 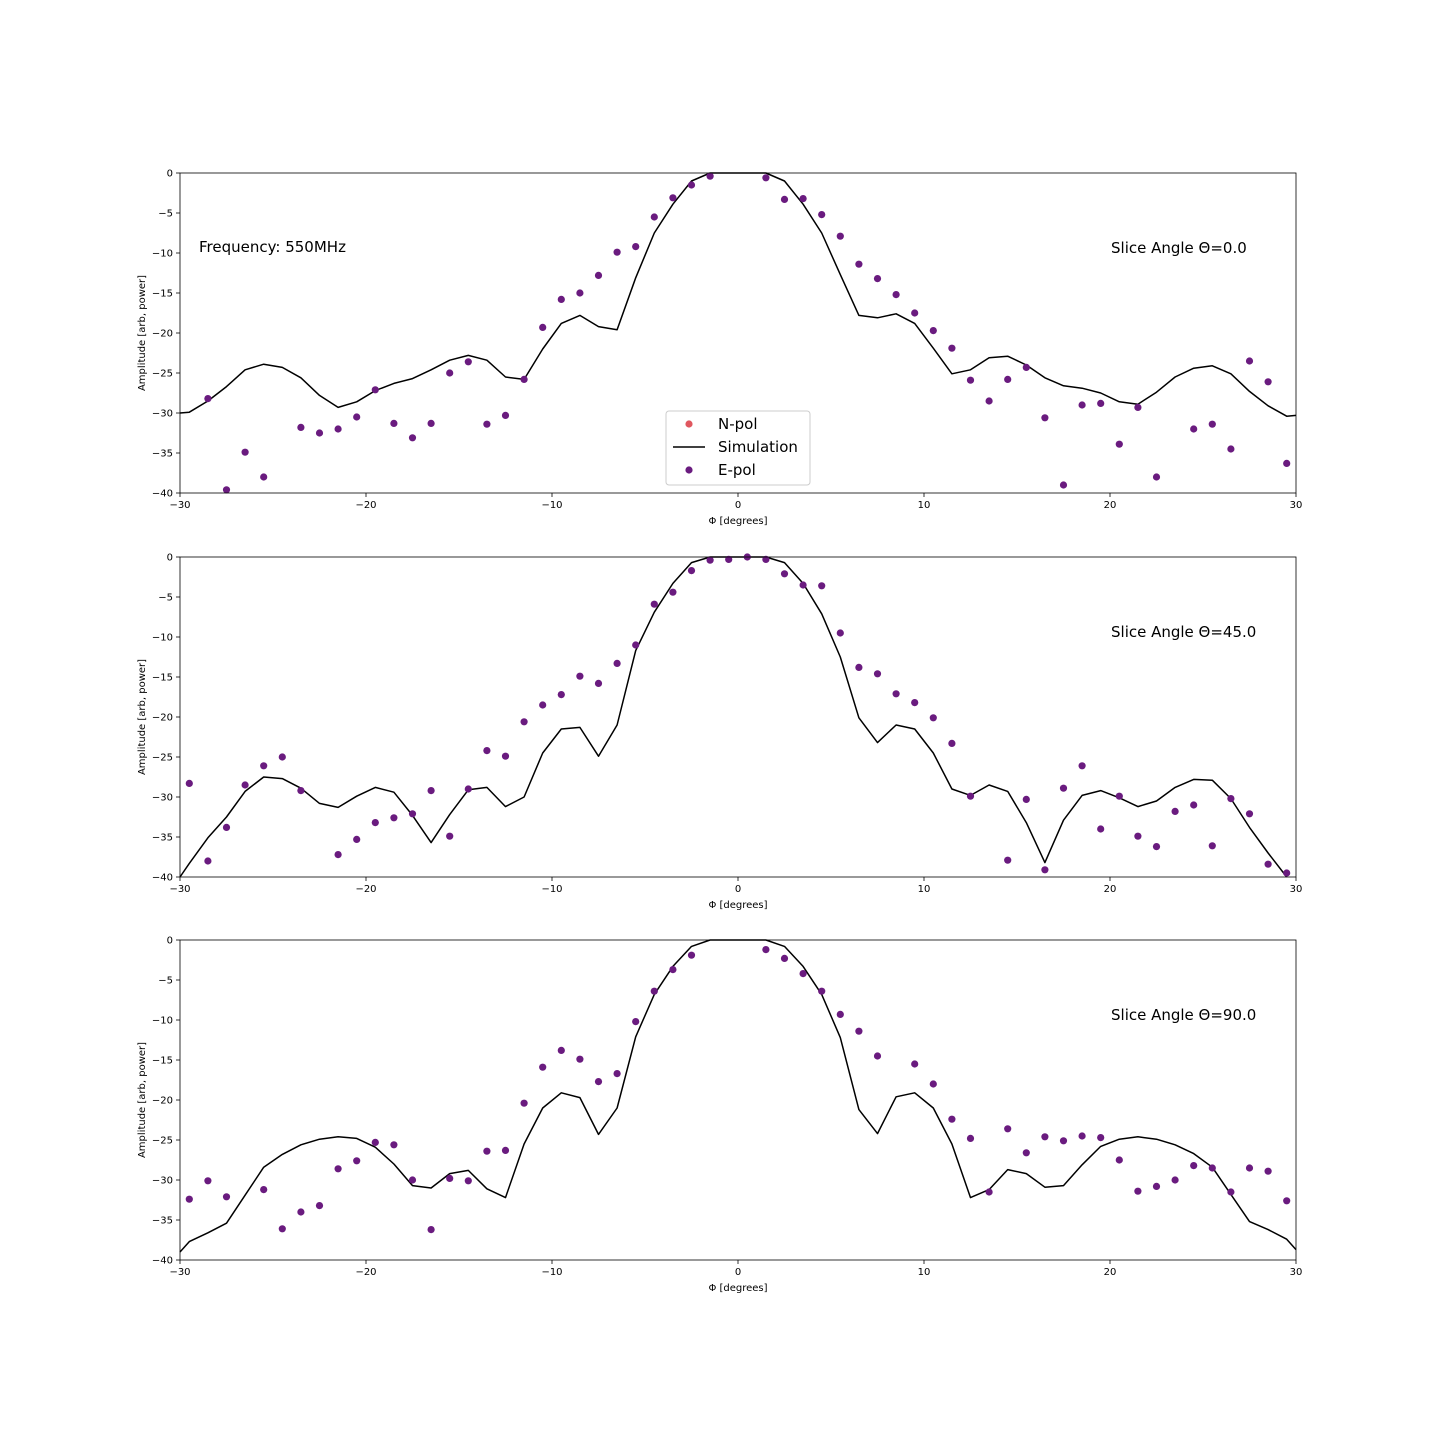 I want to click on slice-angle-annotation: Slice Angle Θ=90.0, so click(x=1183, y=1015).